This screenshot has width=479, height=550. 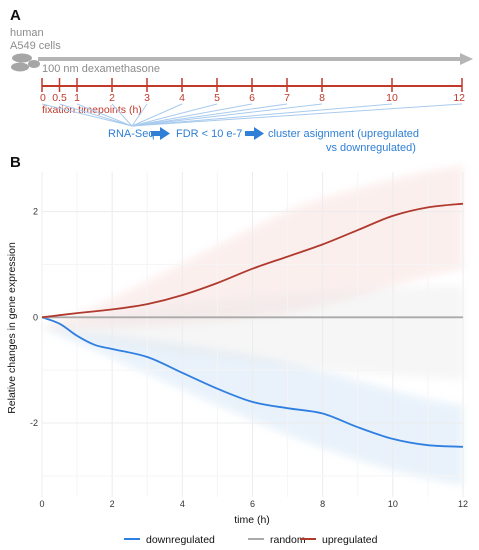 What do you see at coordinates (112, 504) in the screenshot?
I see `x-tick-label: 2` at bounding box center [112, 504].